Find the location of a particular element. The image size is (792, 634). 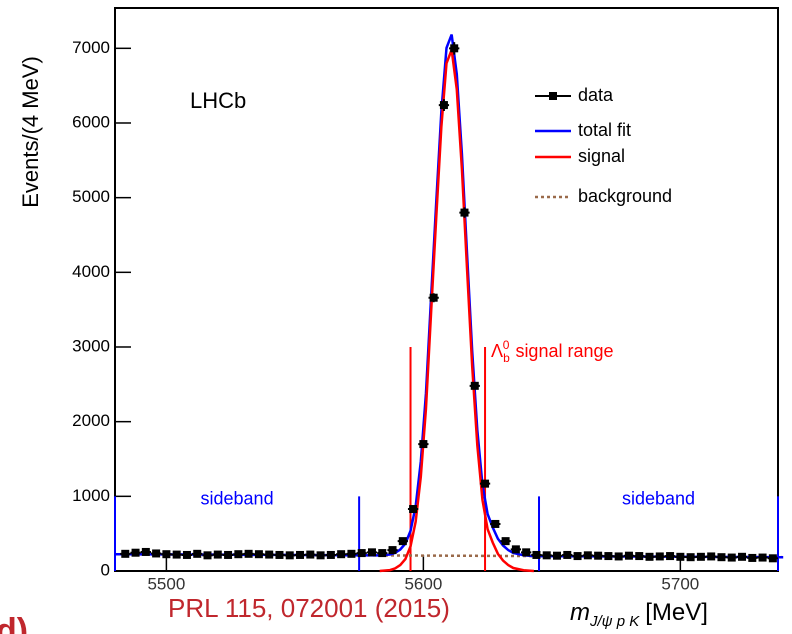

signal-range-label: Λb0 signal range is located at coordinates (552, 351).